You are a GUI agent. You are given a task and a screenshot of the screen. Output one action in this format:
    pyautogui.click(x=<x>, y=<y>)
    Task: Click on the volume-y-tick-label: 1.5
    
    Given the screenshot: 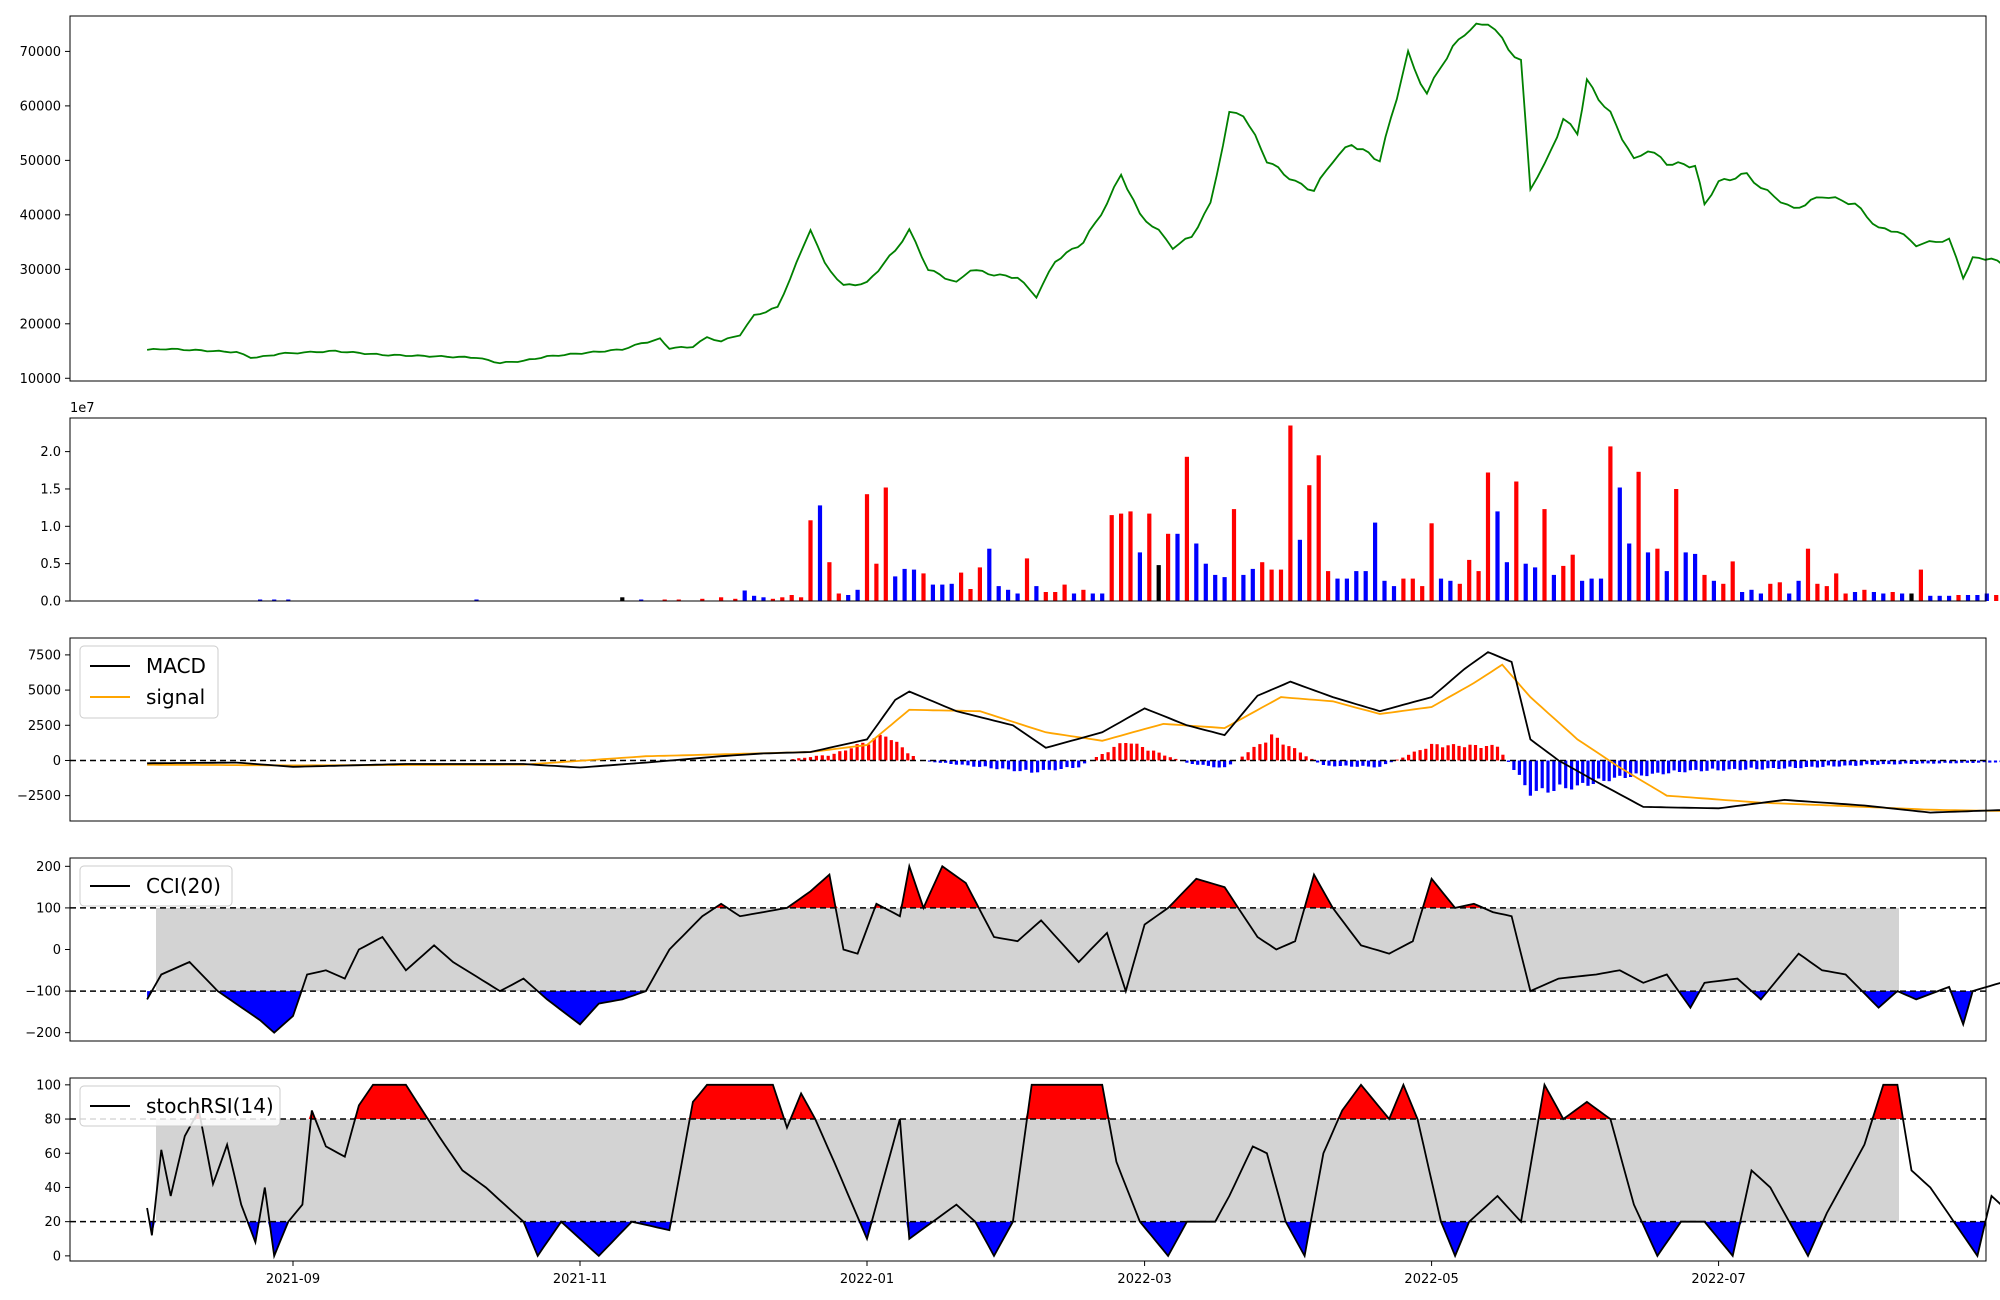 What is the action you would take?
    pyautogui.click(x=50, y=489)
    